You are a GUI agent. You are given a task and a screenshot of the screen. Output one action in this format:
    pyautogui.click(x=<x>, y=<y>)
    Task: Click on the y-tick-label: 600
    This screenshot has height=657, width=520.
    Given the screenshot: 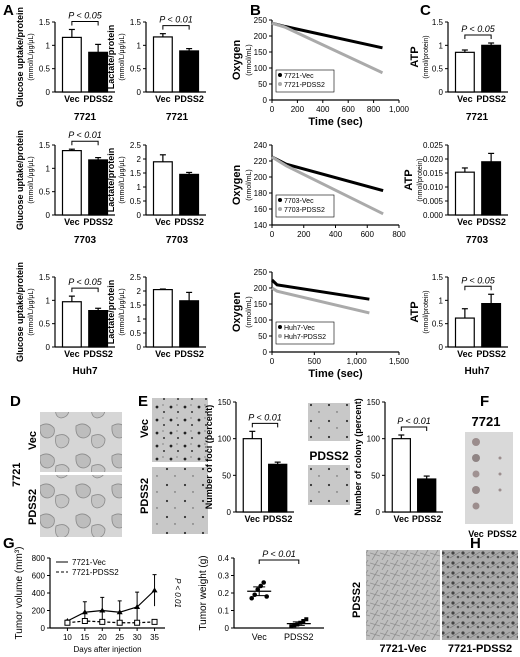 What is the action you would take?
    pyautogui.click(x=39, y=576)
    